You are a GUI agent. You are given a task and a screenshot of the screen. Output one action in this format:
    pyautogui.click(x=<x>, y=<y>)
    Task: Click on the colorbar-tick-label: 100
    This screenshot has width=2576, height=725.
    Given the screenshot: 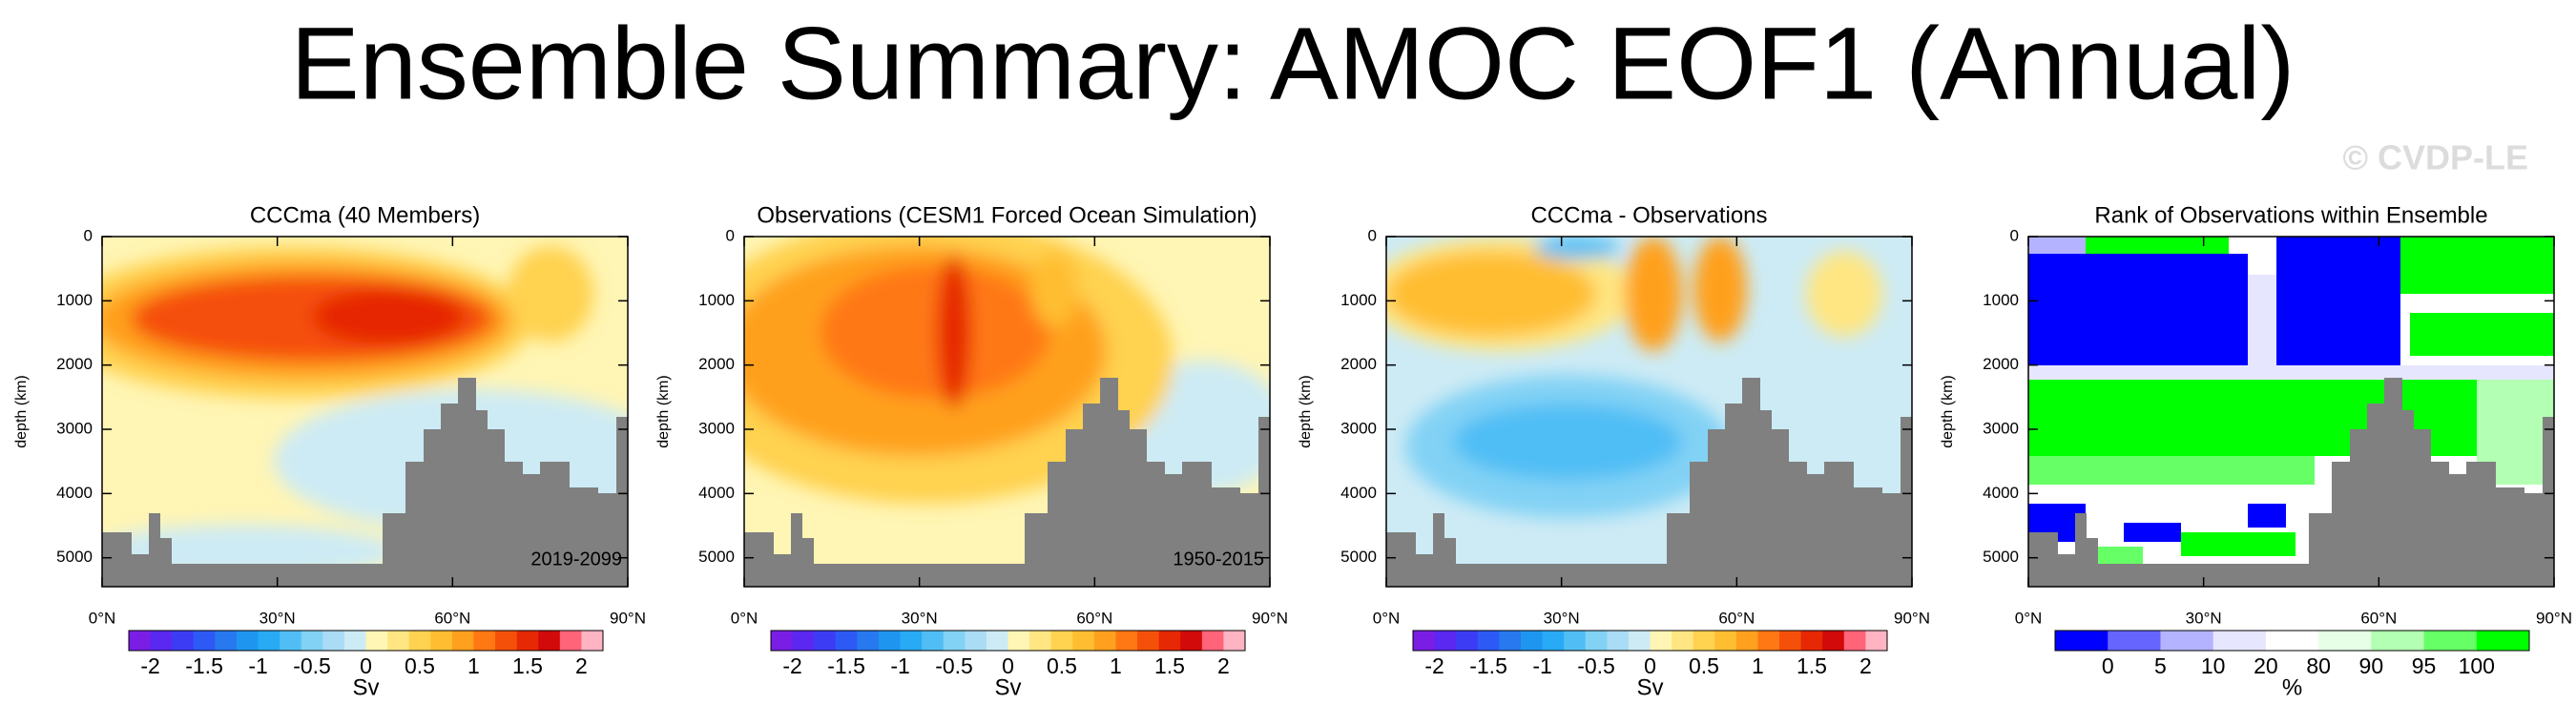 What is the action you would take?
    pyautogui.click(x=2477, y=665)
    